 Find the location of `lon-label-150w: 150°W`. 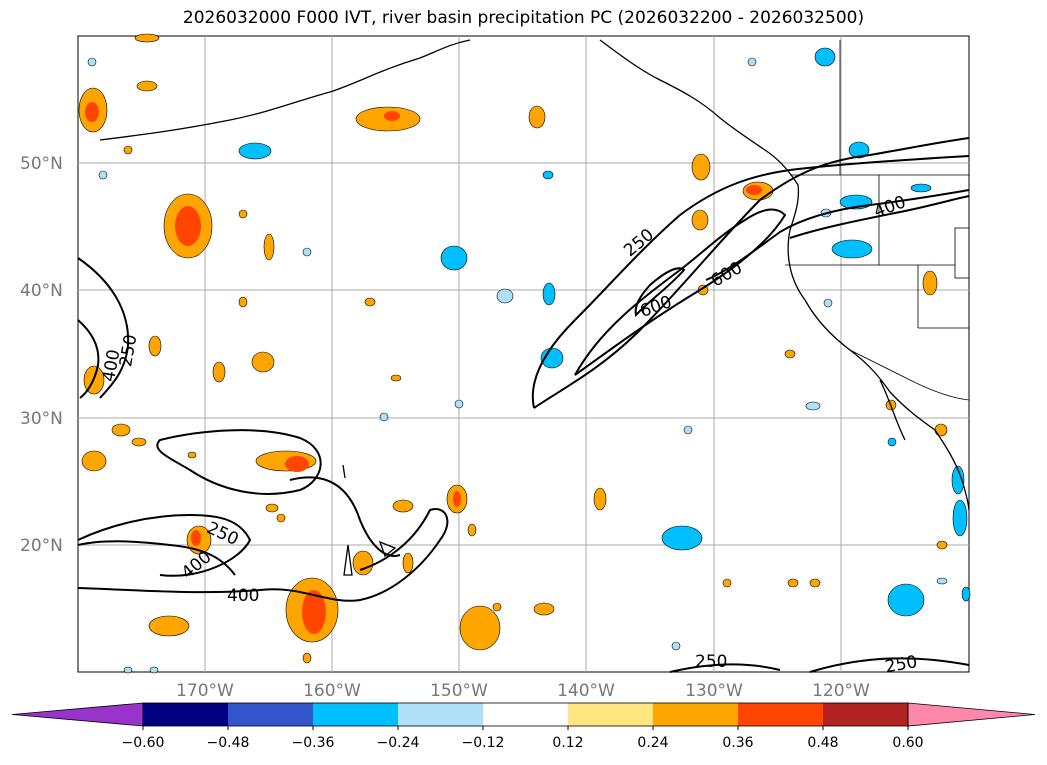

lon-label-150w: 150°W is located at coordinates (459, 691).